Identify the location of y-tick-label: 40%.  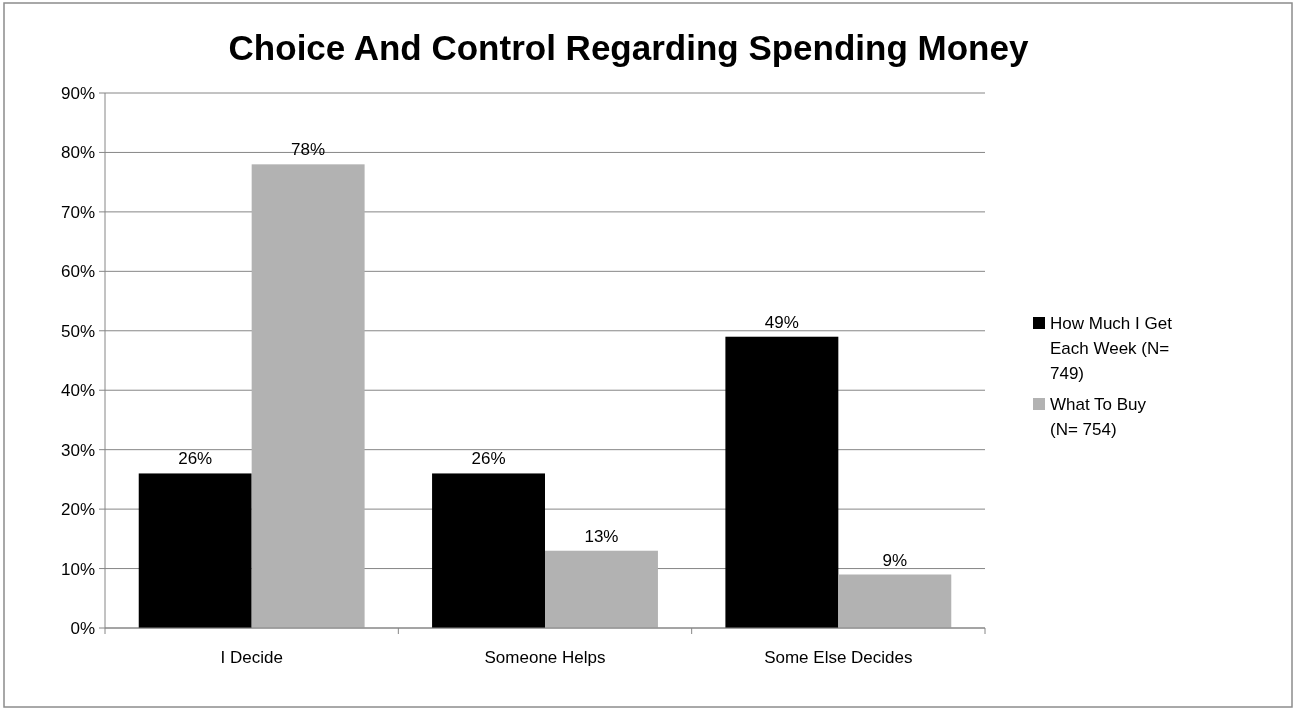
(77, 391).